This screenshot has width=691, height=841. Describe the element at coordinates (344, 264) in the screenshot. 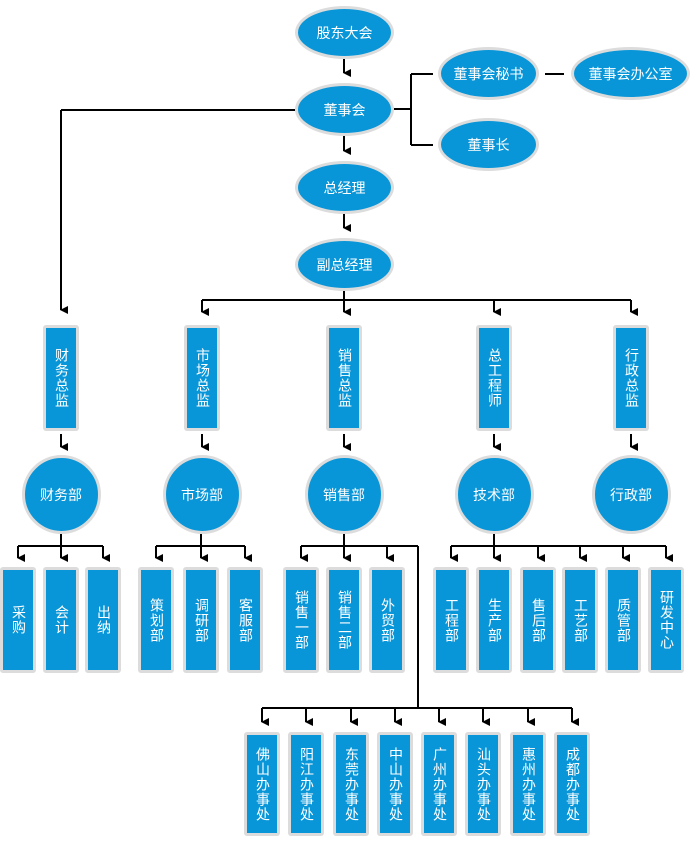

I see `deputy-general-manager-node: 副总经理` at that location.